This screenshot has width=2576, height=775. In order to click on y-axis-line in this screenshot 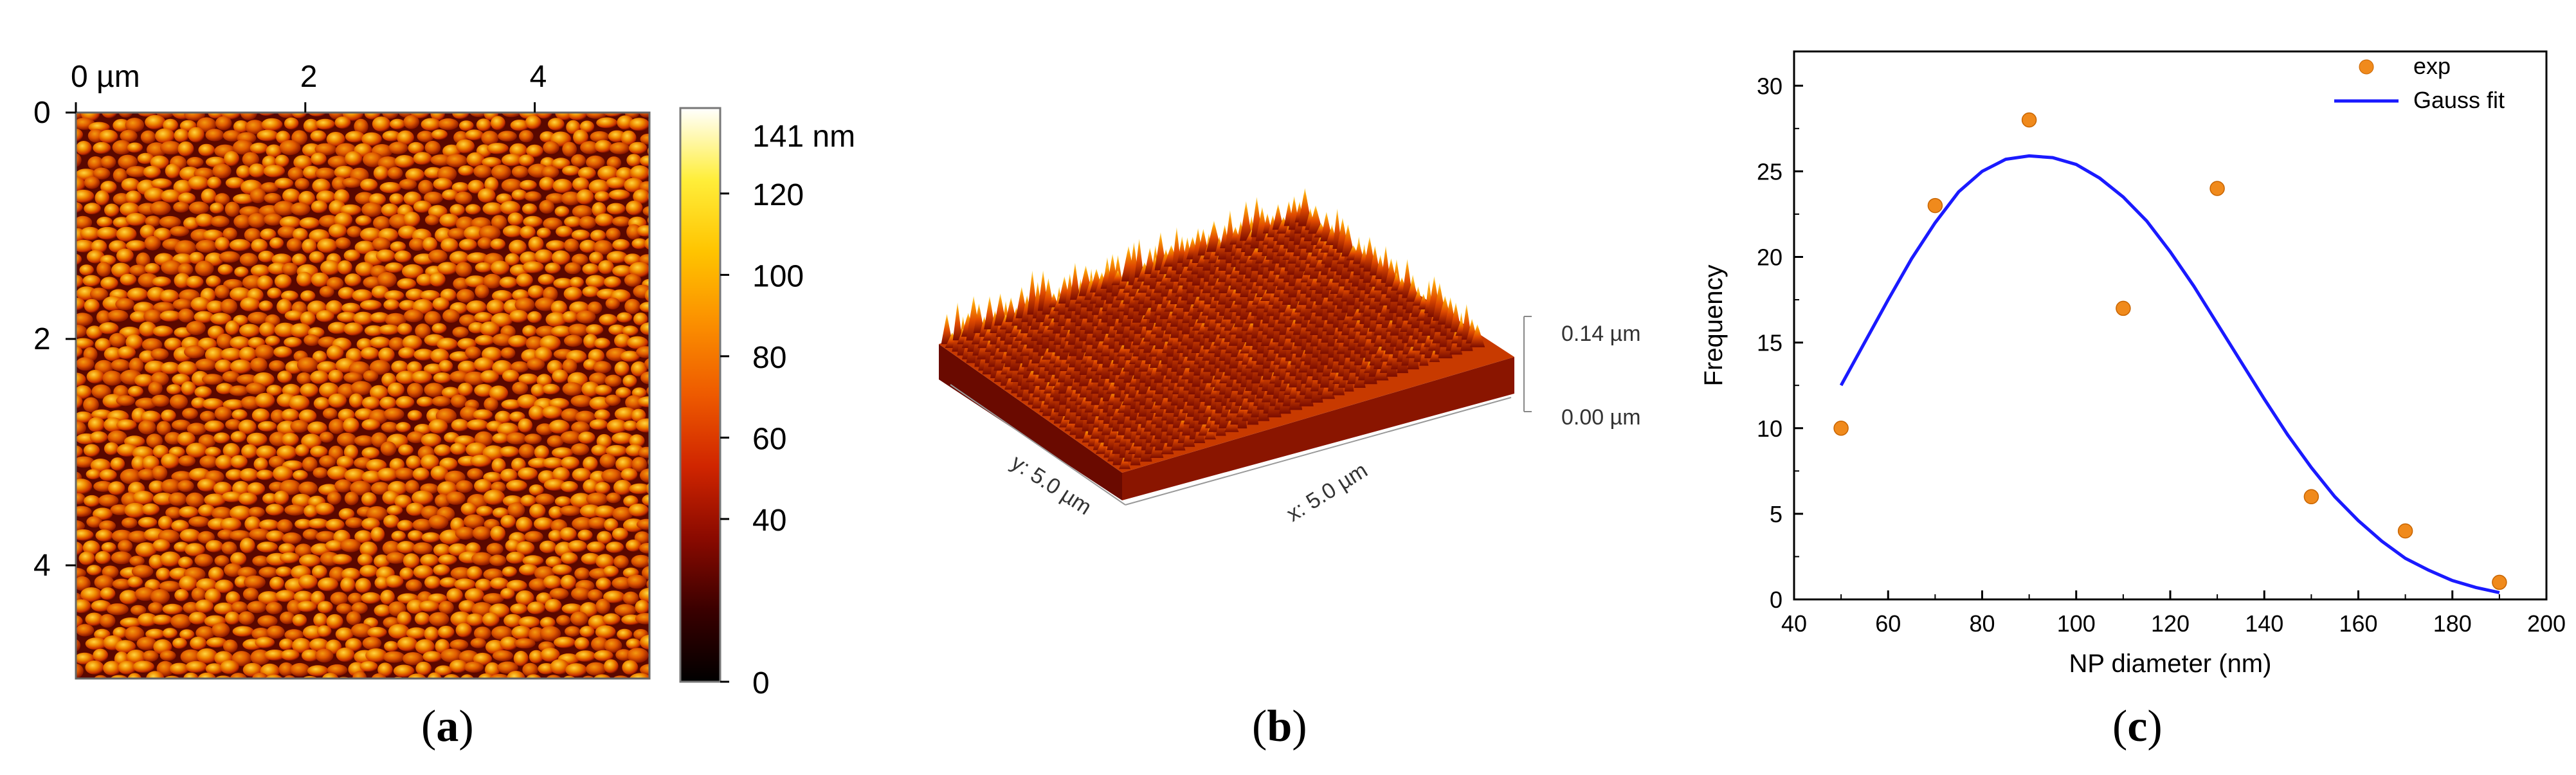, I will do `click(1038, 445)`.